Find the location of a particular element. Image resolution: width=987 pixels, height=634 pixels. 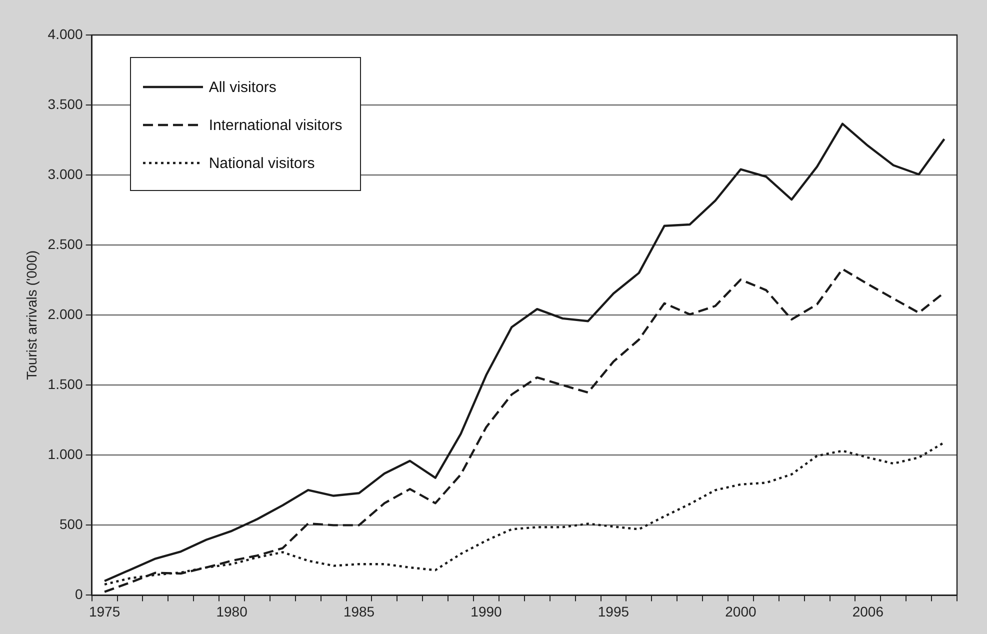

y-tick-label: 500 is located at coordinates (71, 524).